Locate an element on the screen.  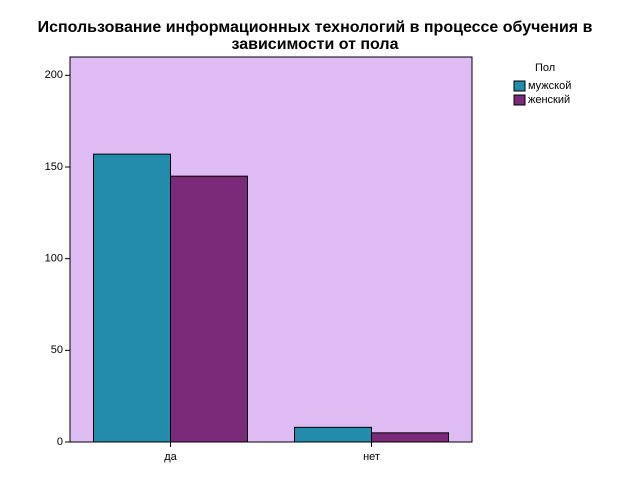
y-tick-label: 200 is located at coordinates (54, 75).